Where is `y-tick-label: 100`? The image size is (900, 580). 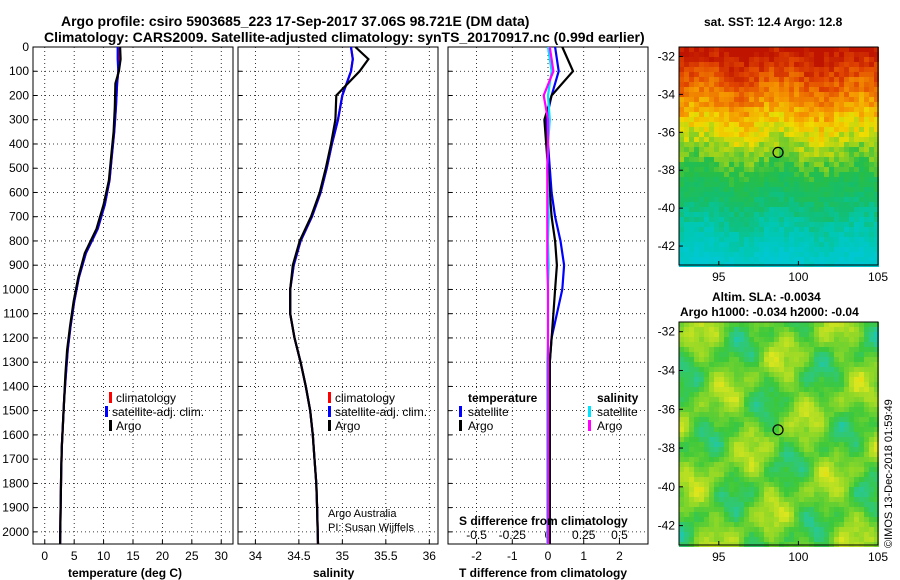 y-tick-label: 100 is located at coordinates (19, 71).